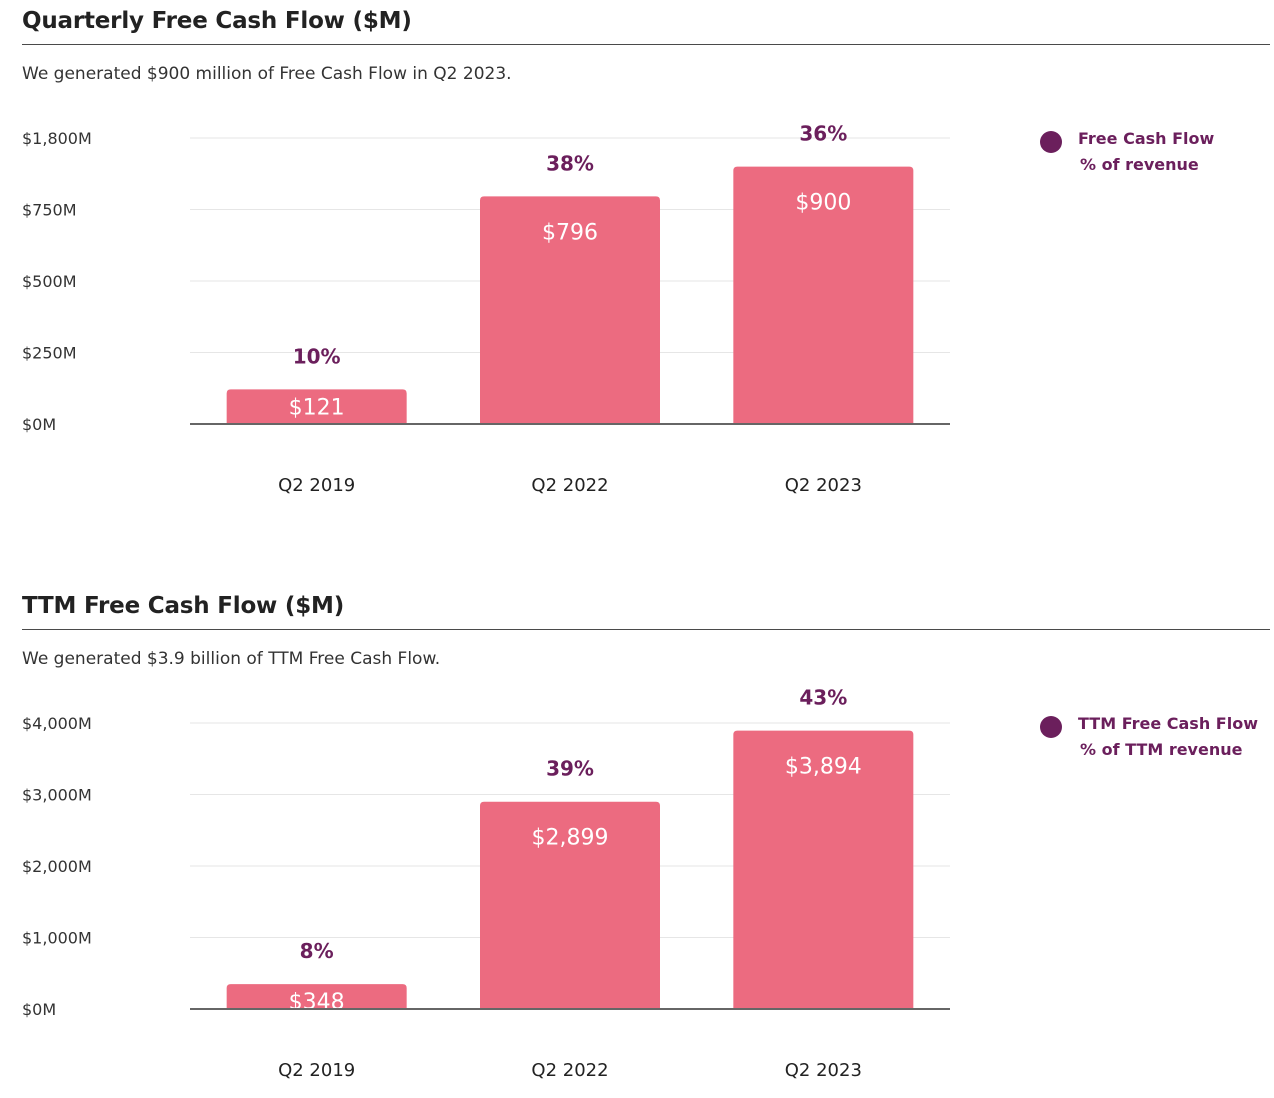 The width and height of the screenshot is (1274, 1098). Describe the element at coordinates (1146, 138) in the screenshot. I see `legend-label: Free Cash Flow` at that location.